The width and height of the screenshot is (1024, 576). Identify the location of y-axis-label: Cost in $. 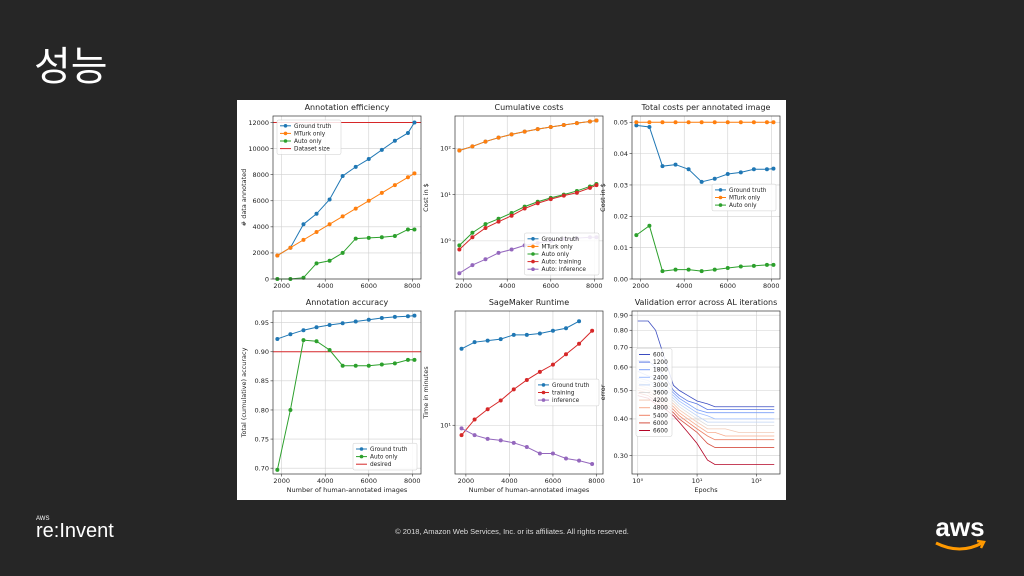
(426, 197).